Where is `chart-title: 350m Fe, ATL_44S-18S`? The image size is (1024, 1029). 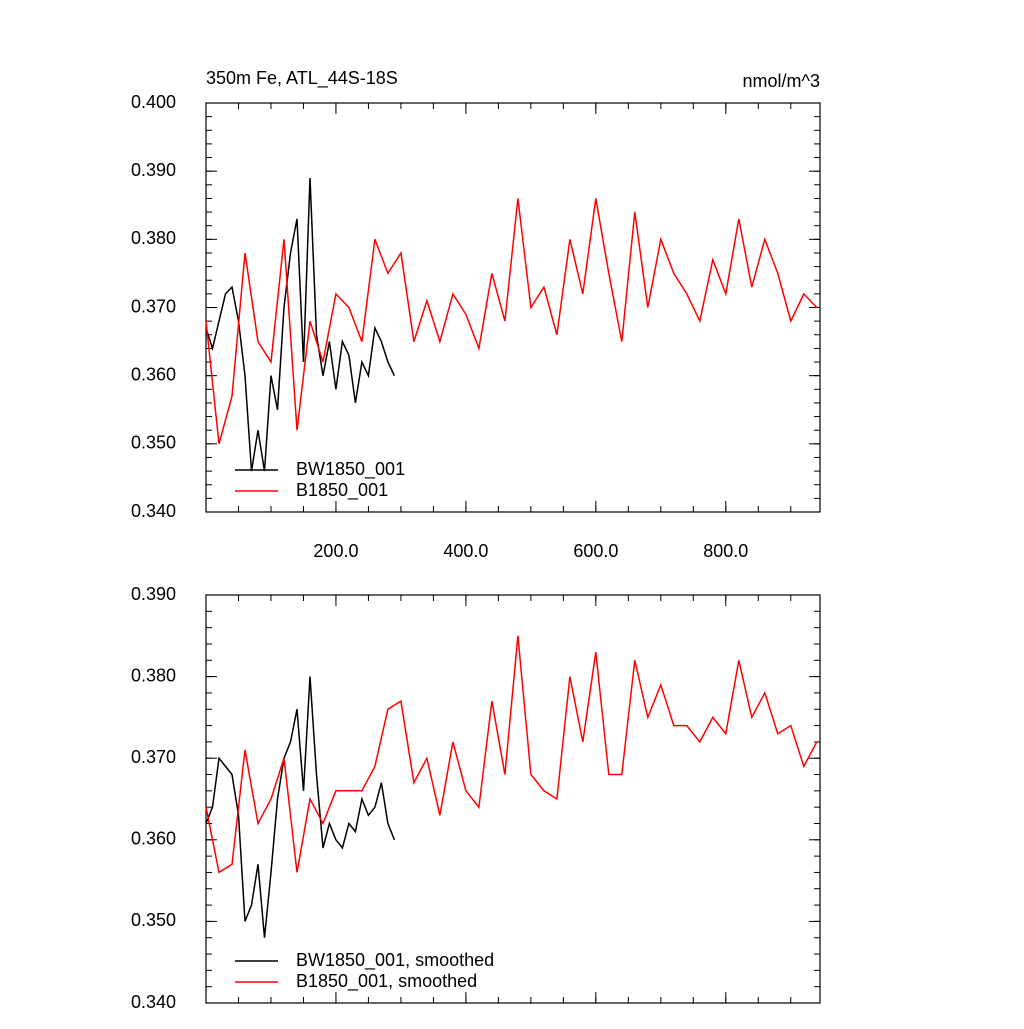
chart-title: 350m Fe, ATL_44S-18S is located at coordinates (302, 78).